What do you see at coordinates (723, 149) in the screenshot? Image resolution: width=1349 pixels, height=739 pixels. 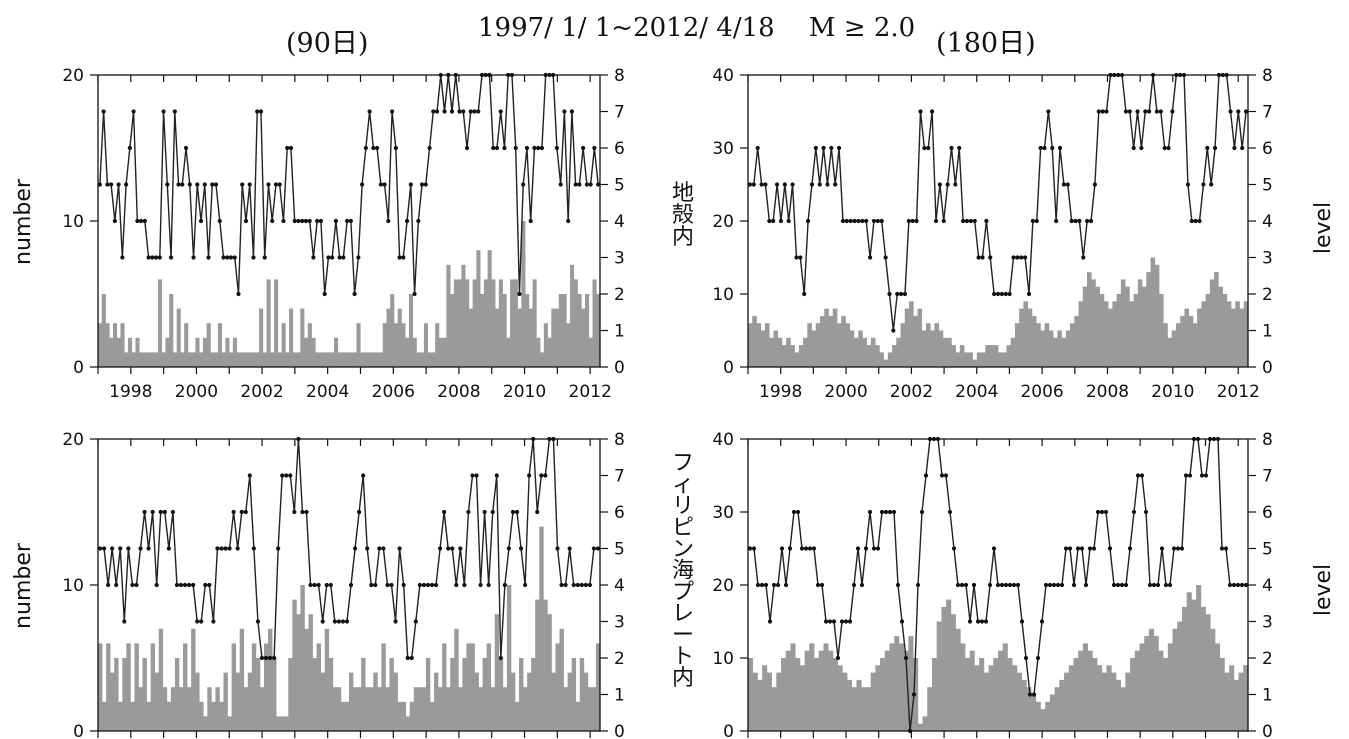 I see `y-tick-label: 30` at bounding box center [723, 149].